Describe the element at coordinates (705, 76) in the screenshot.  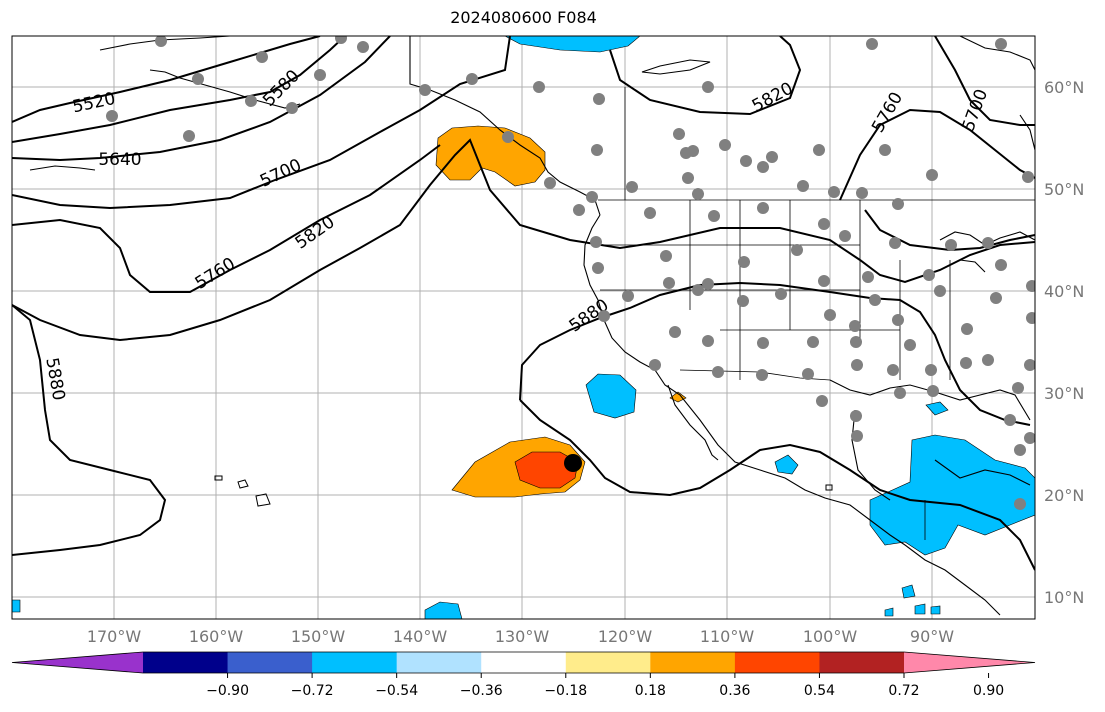
I see `contour-5820-north` at that location.